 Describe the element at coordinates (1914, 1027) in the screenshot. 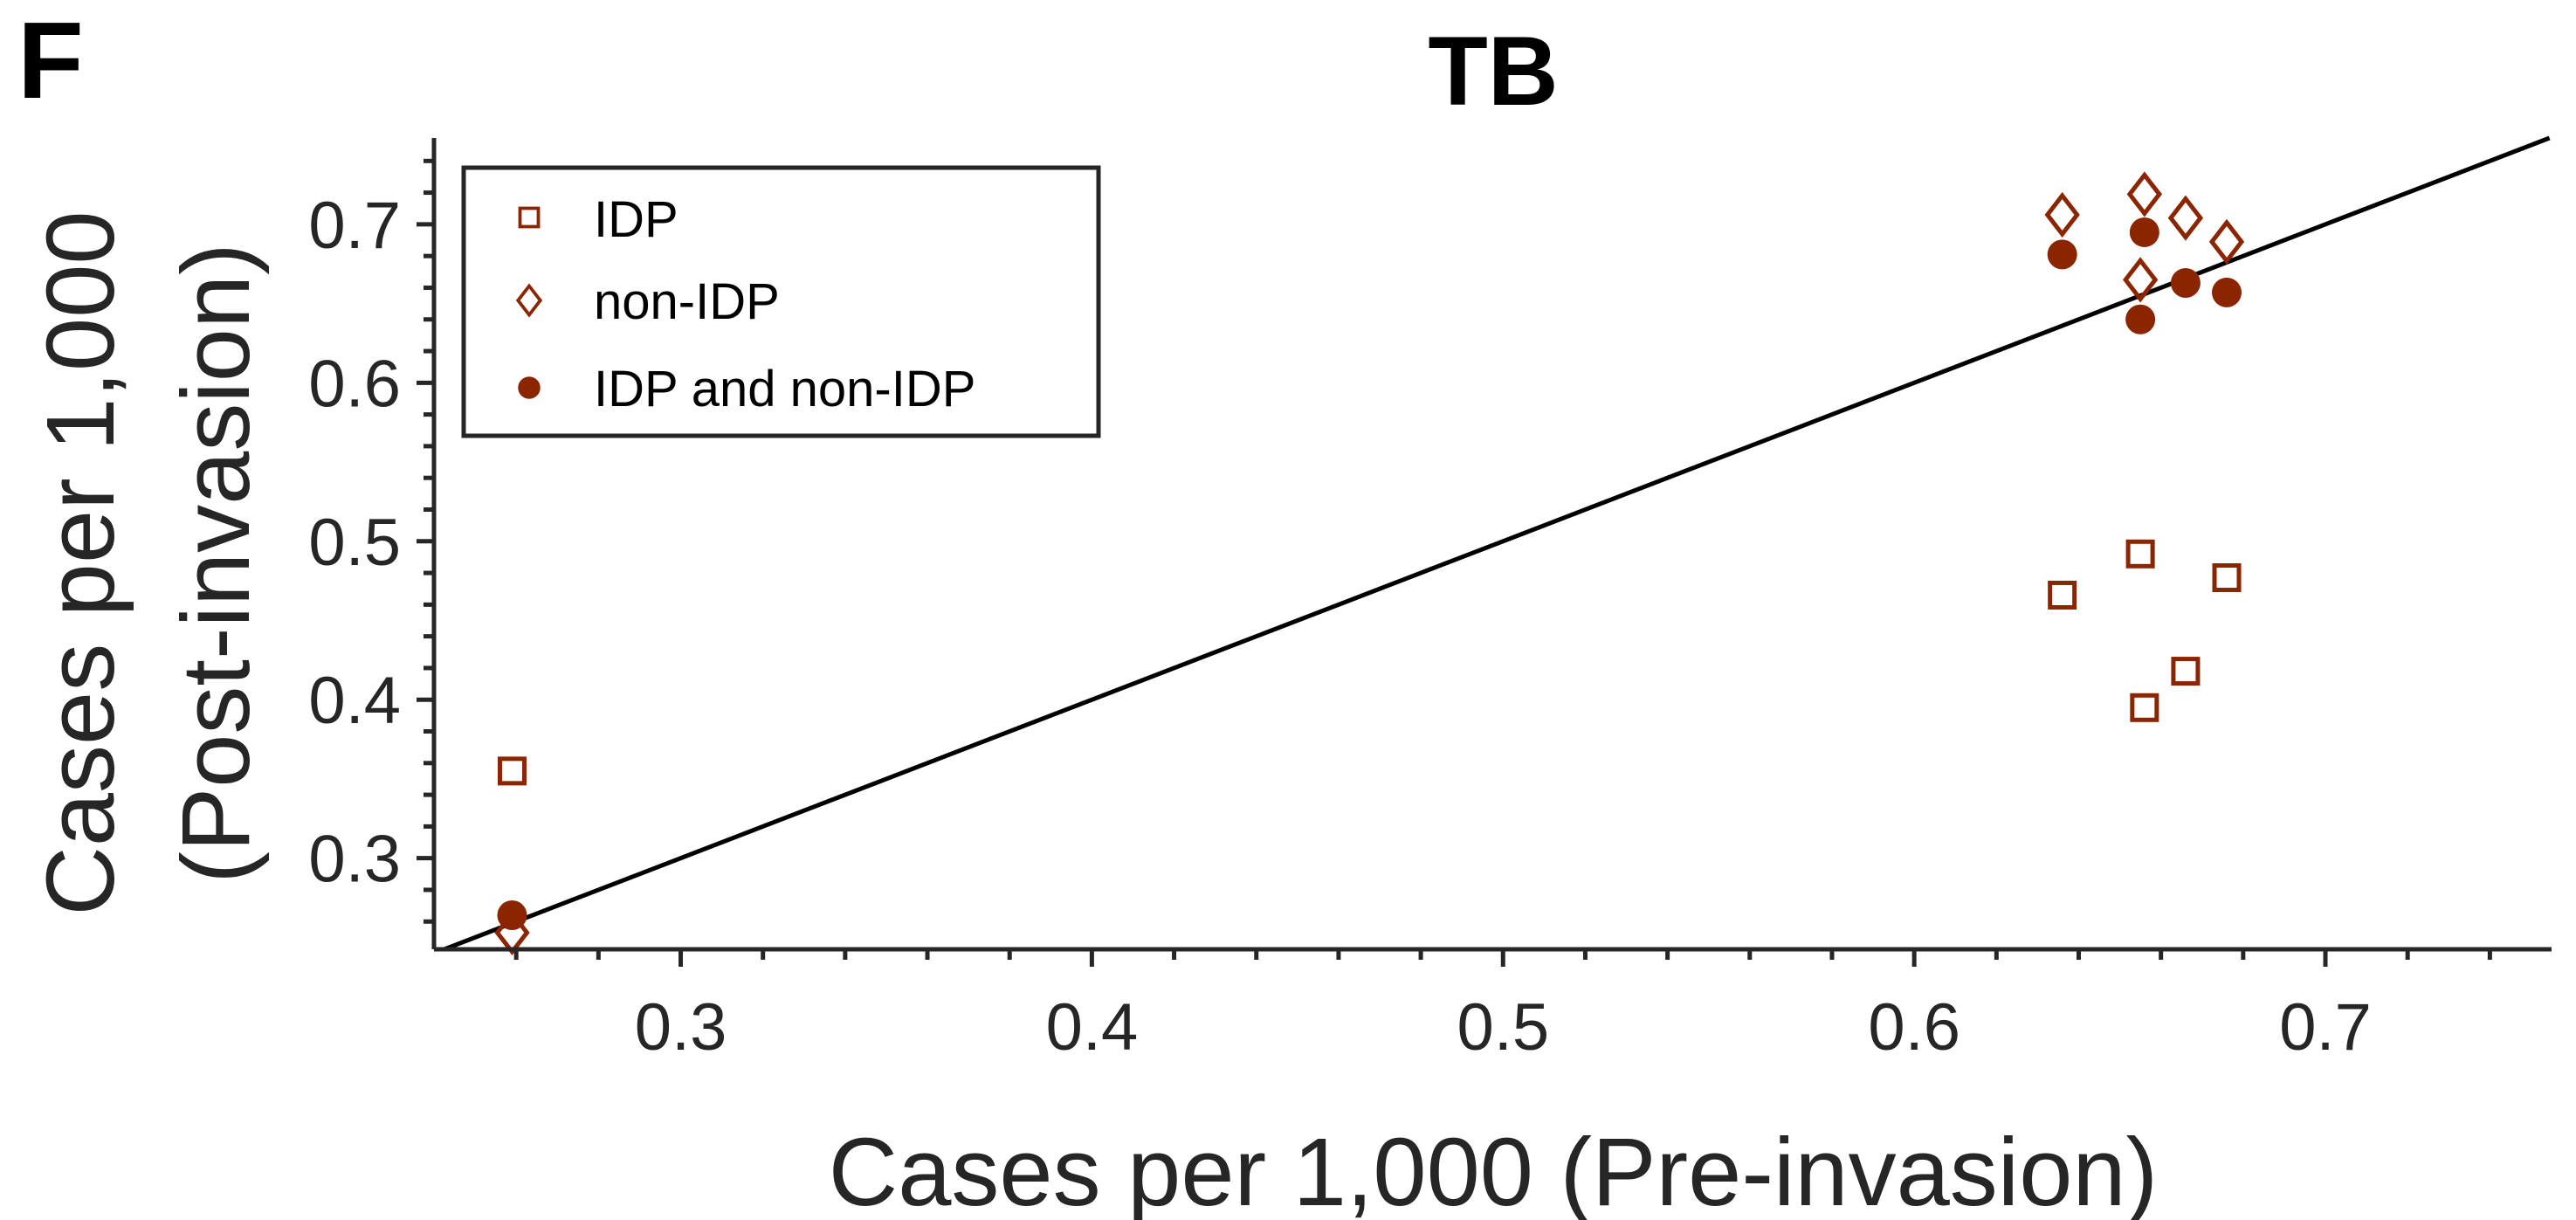

I see `x-tick-label: 0.6` at that location.